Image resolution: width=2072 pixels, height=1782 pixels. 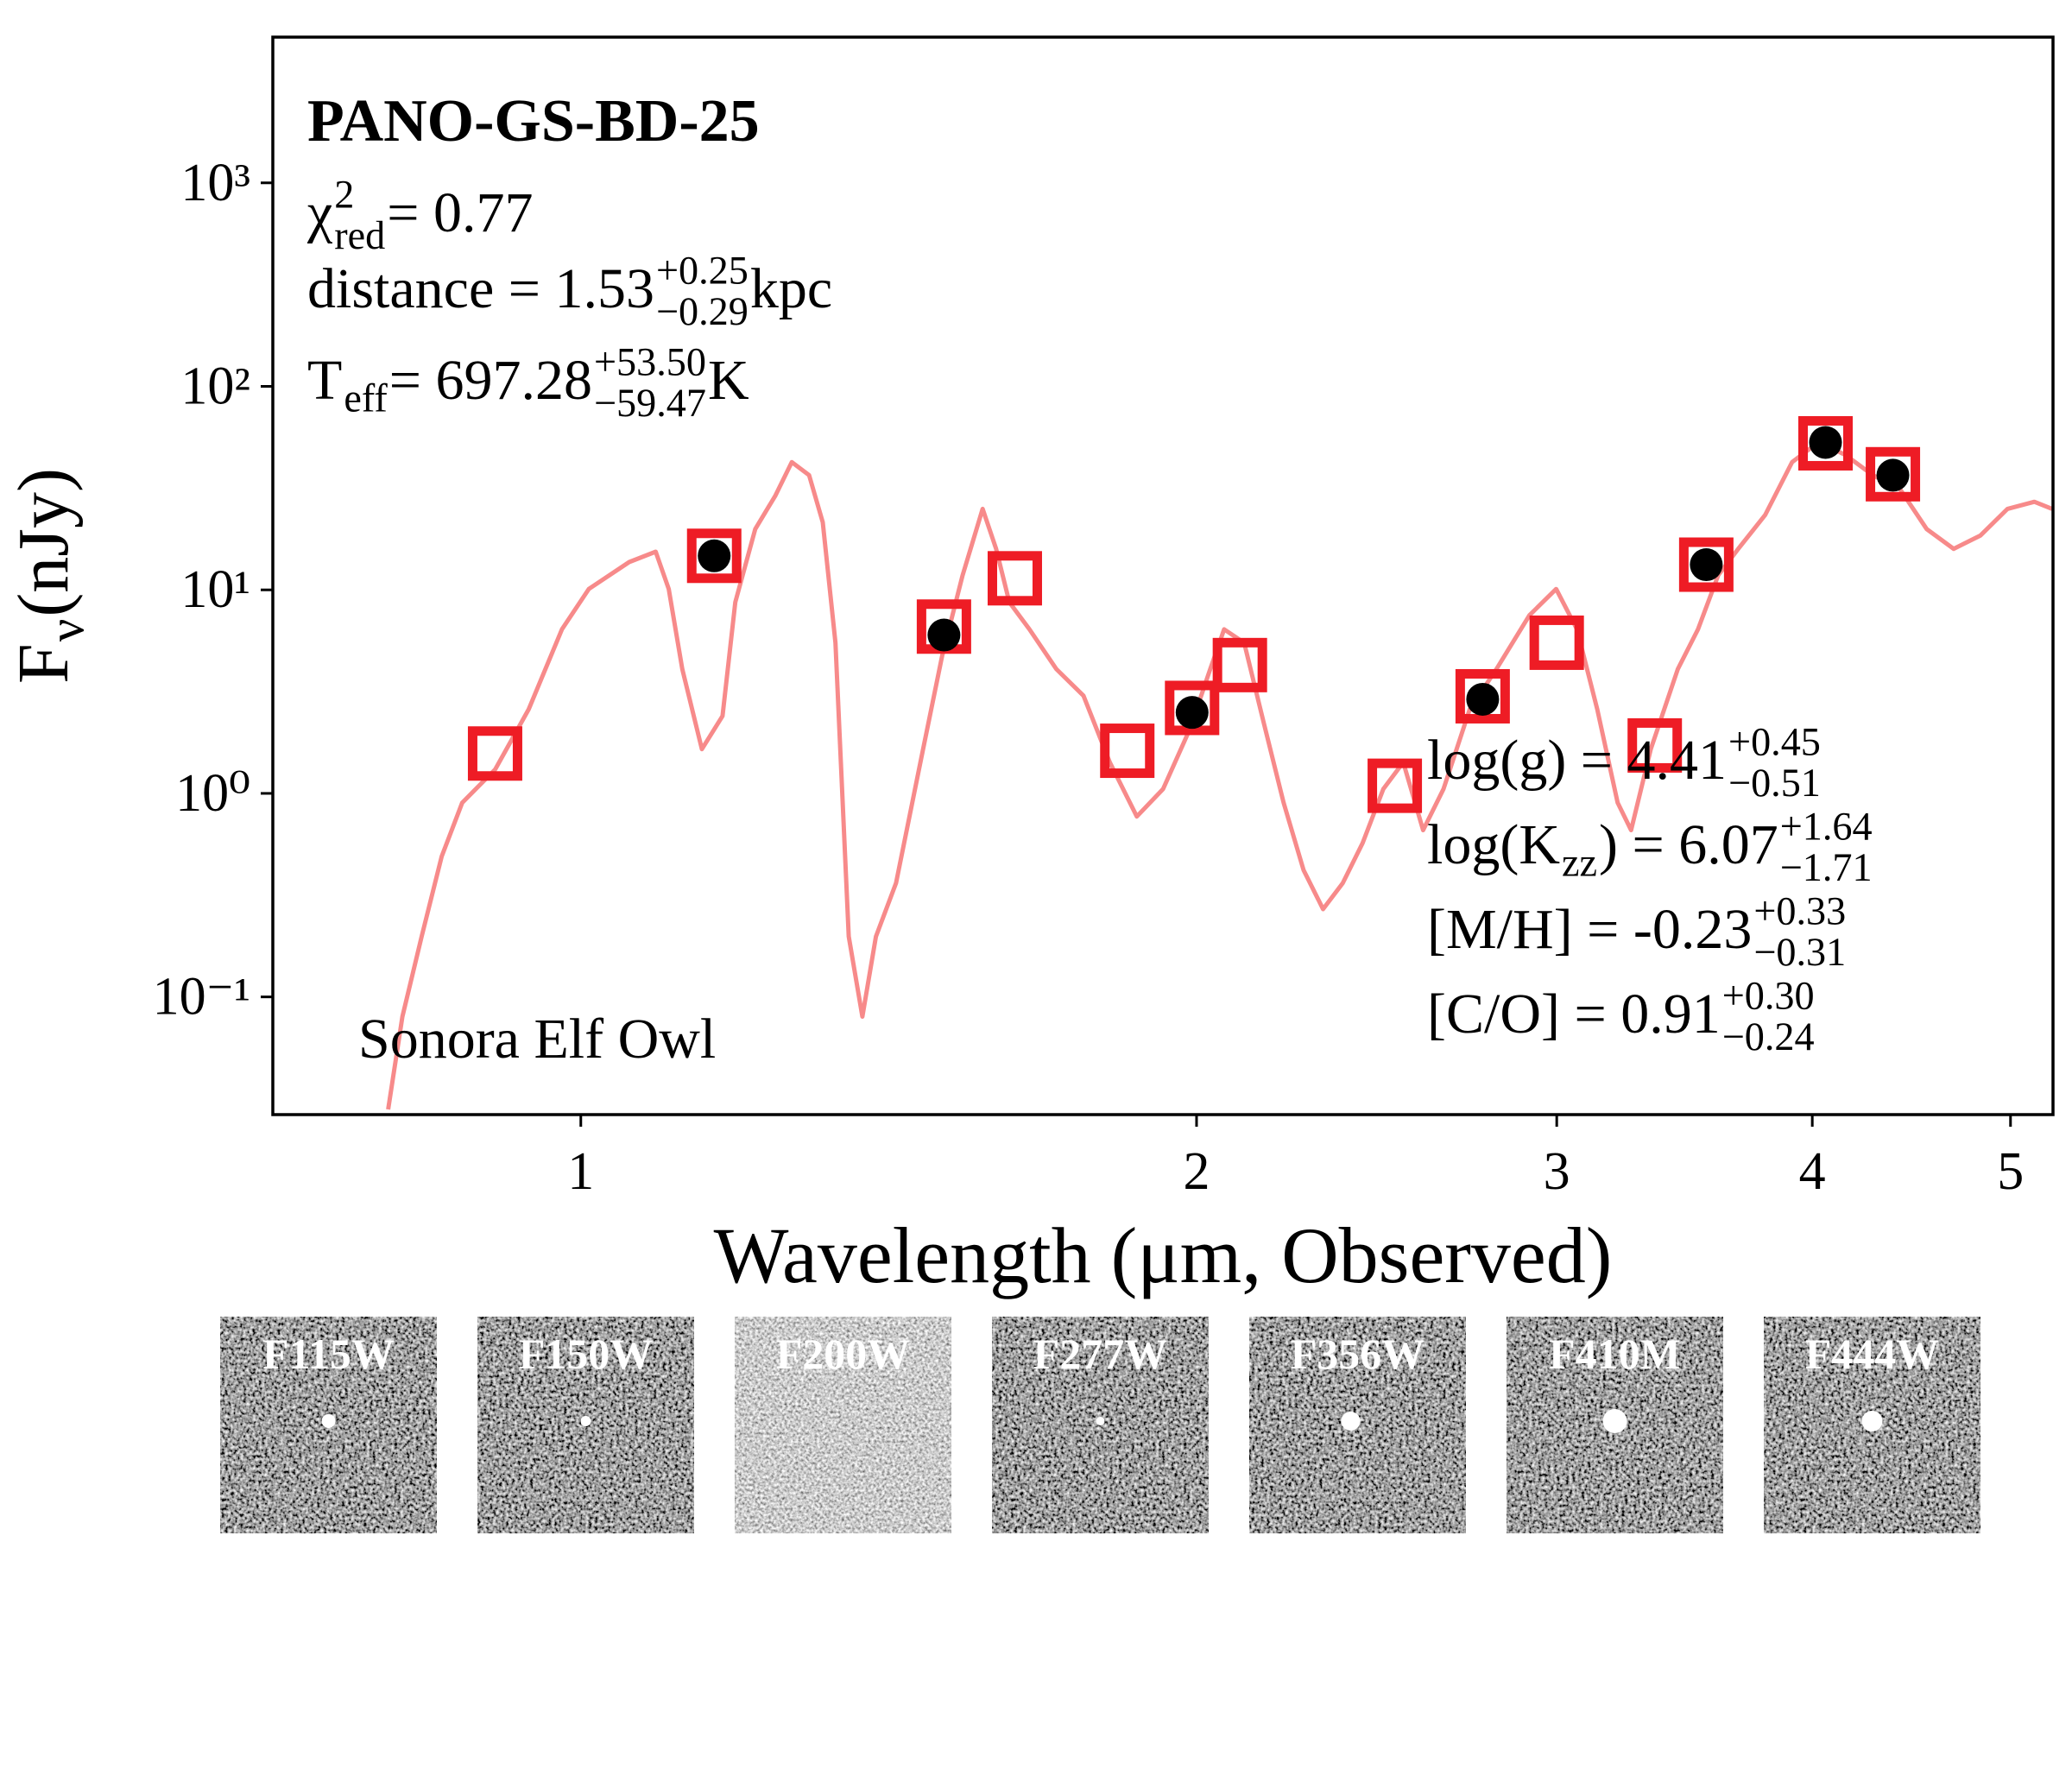 I want to click on subscript: −1.71, so click(x=1826, y=867).